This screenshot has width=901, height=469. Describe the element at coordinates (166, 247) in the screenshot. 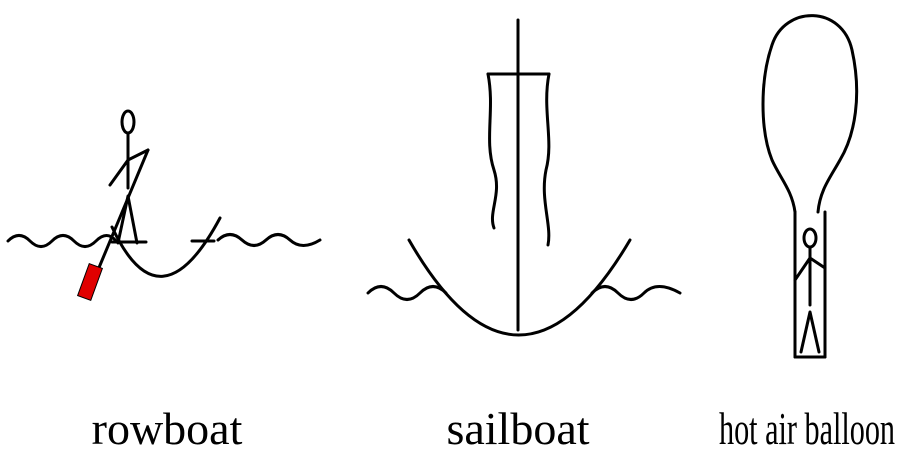

I see `rowboat-hull` at that location.